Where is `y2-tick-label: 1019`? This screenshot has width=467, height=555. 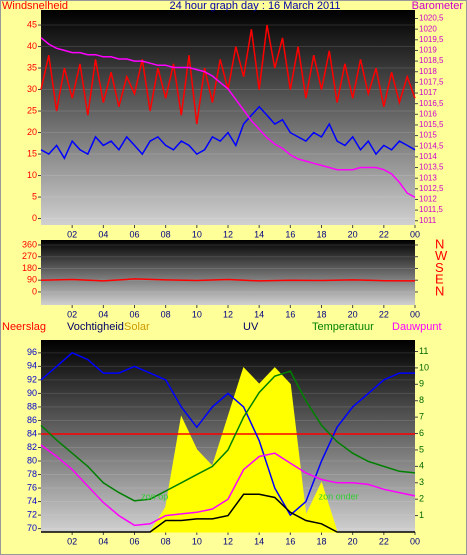 y2-tick-label: 1019 is located at coordinates (428, 50).